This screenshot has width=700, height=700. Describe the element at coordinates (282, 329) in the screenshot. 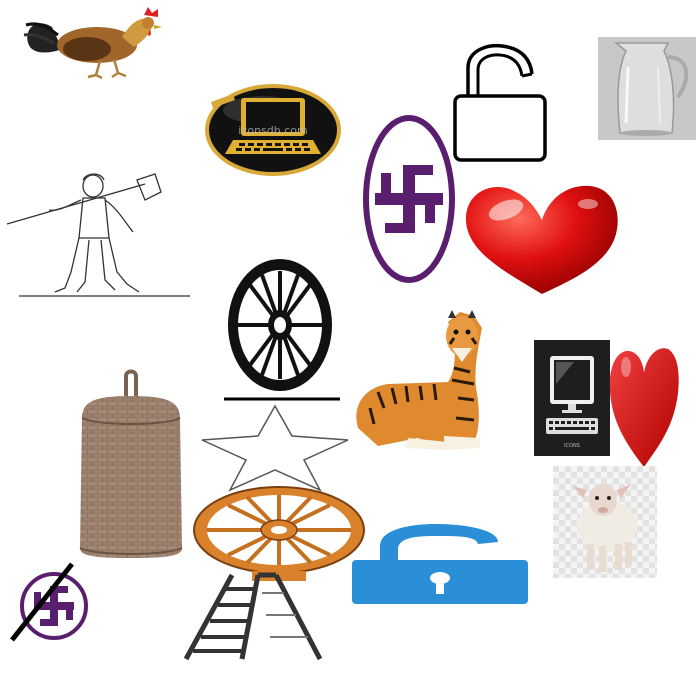

I see `cart-wheel-icon` at that location.